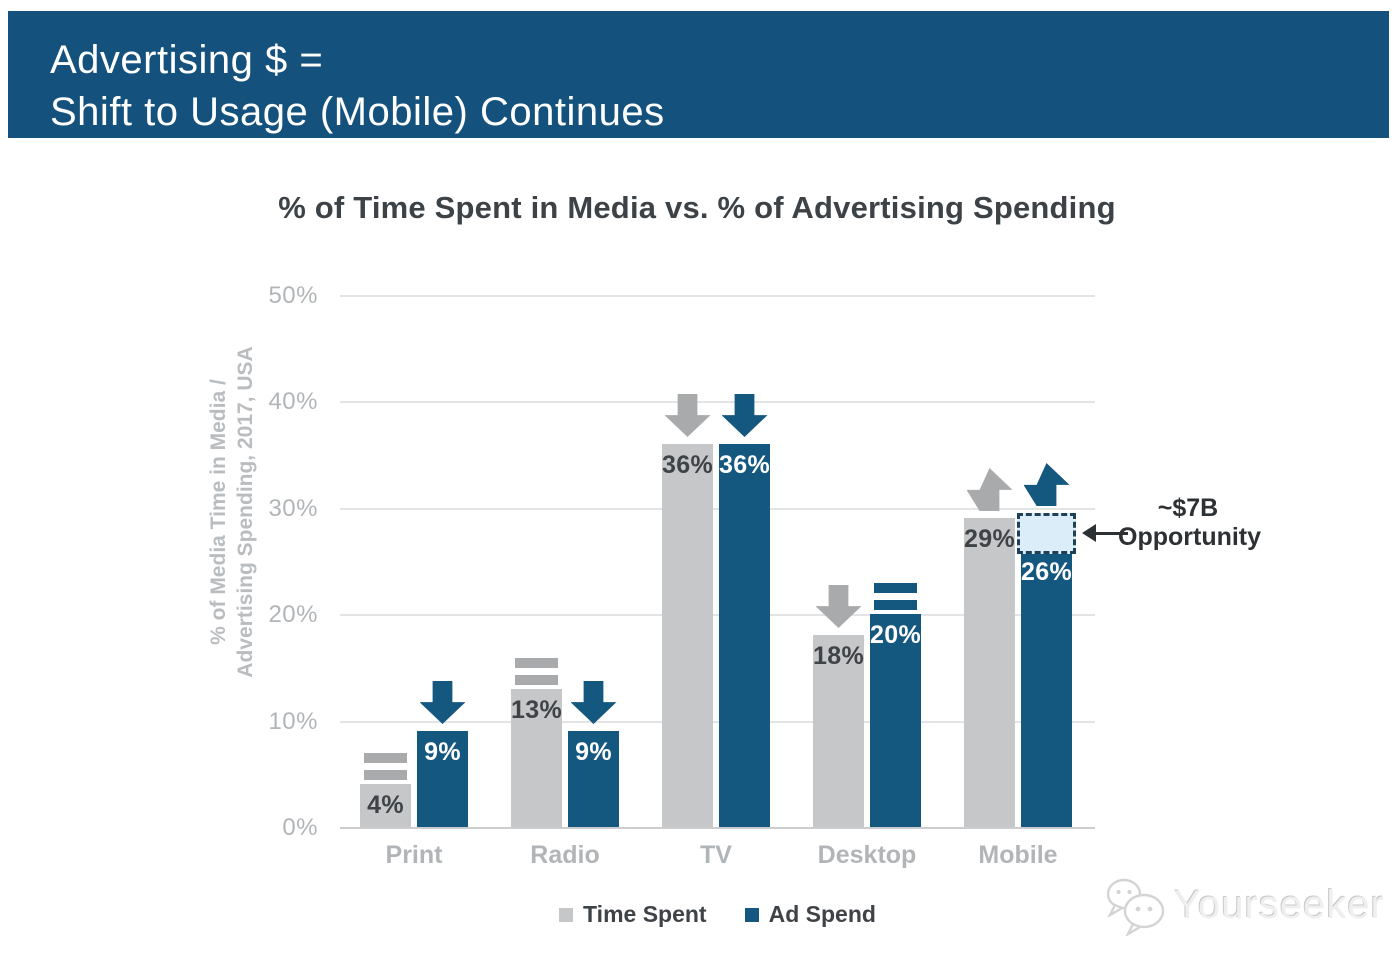 This screenshot has width=1399, height=960. What do you see at coordinates (1089, 532) in the screenshot?
I see `annotation-arrow-head-icon` at bounding box center [1089, 532].